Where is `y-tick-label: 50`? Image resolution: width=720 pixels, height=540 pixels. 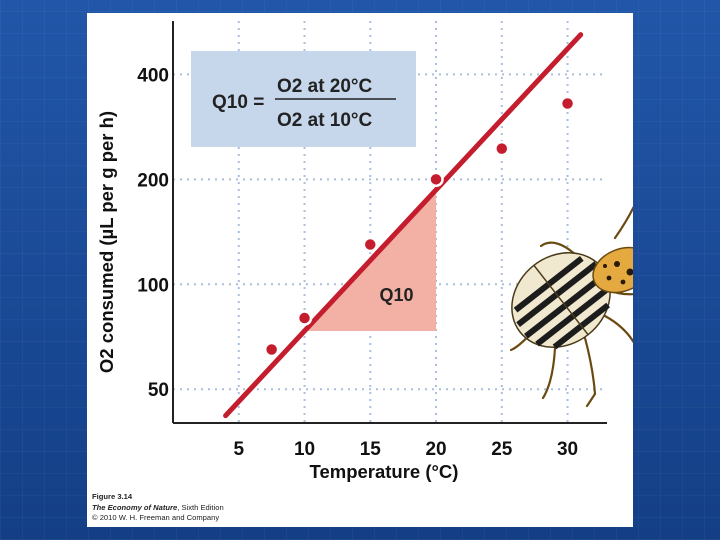 y-tick-label: 50 is located at coordinates (158, 390).